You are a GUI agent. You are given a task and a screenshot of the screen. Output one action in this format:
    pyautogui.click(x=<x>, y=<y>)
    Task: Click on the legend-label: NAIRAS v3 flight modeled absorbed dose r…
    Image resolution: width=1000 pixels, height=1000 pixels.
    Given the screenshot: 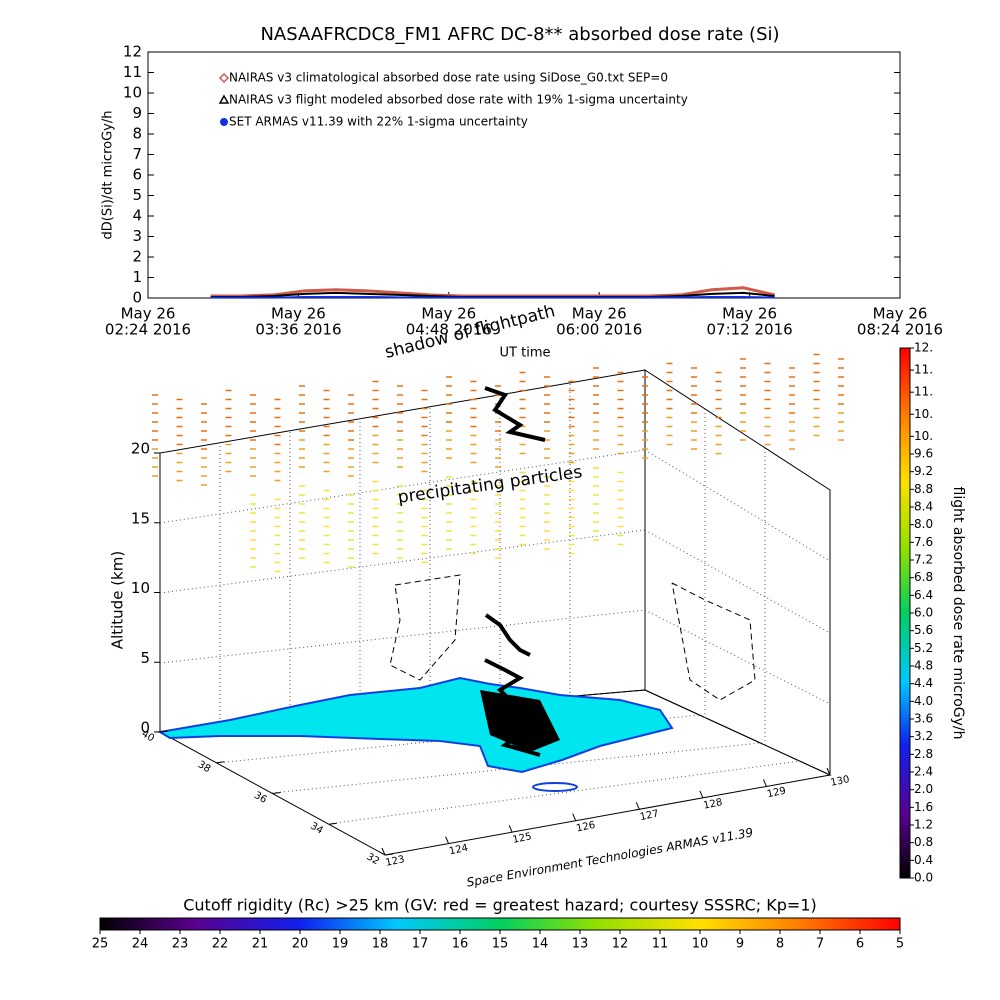 What is the action you would take?
    pyautogui.click(x=458, y=100)
    